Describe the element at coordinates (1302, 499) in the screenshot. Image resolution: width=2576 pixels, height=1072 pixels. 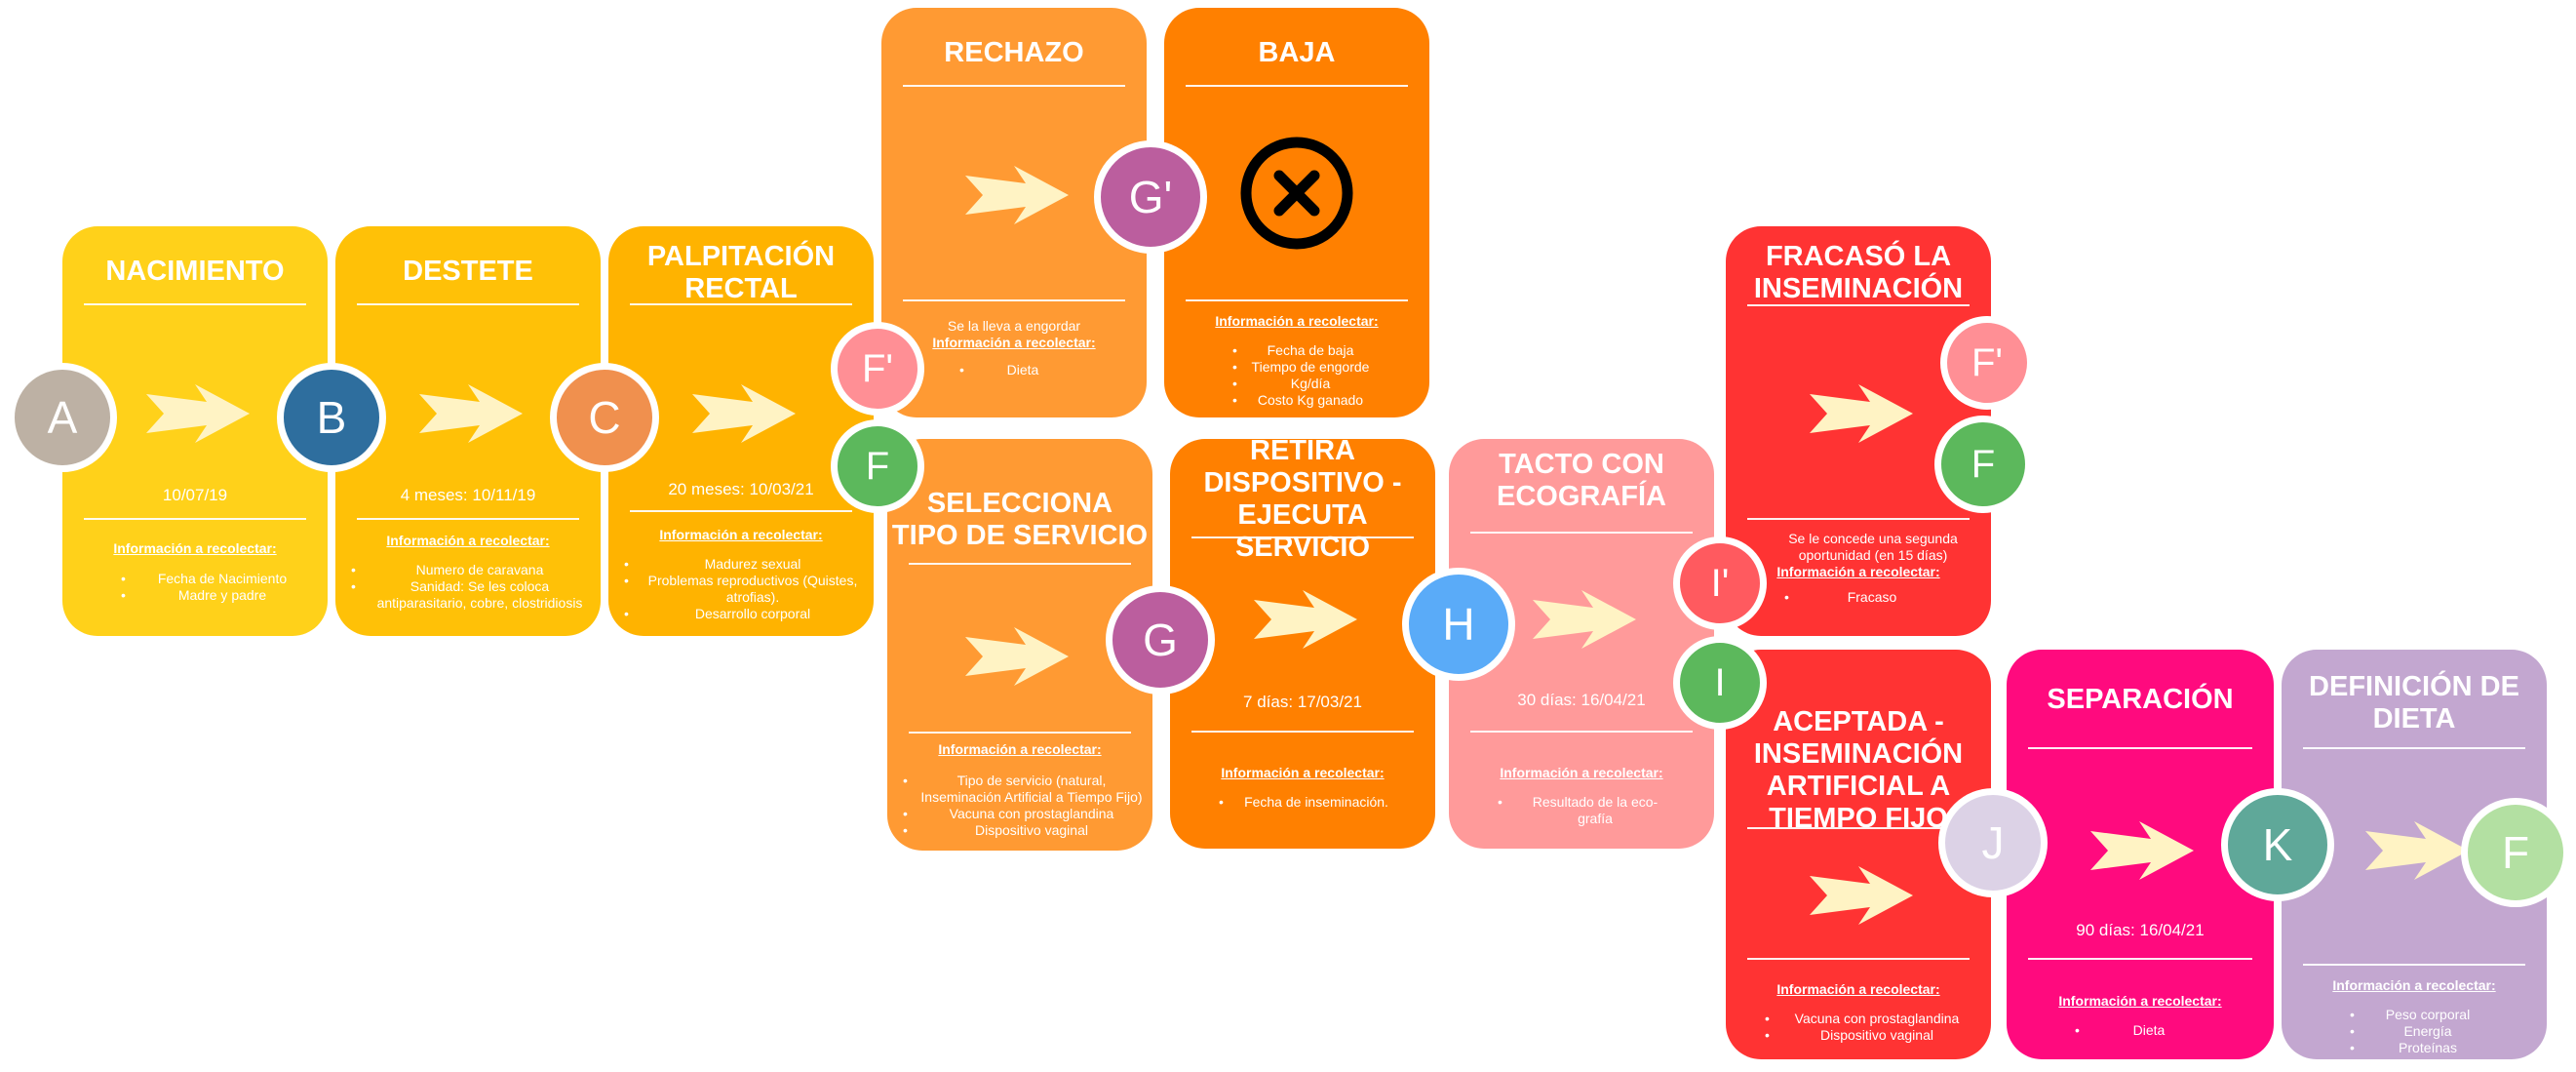
I see `stage-title: RETIRA DISPOSITIVO - EJECUTA SERVICIO` at that location.